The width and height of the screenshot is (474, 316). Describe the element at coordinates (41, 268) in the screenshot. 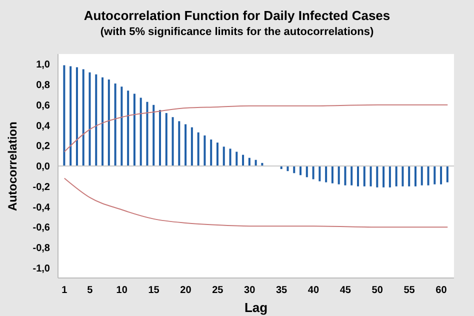

I see `y-tick-label: -1,0` at that location.